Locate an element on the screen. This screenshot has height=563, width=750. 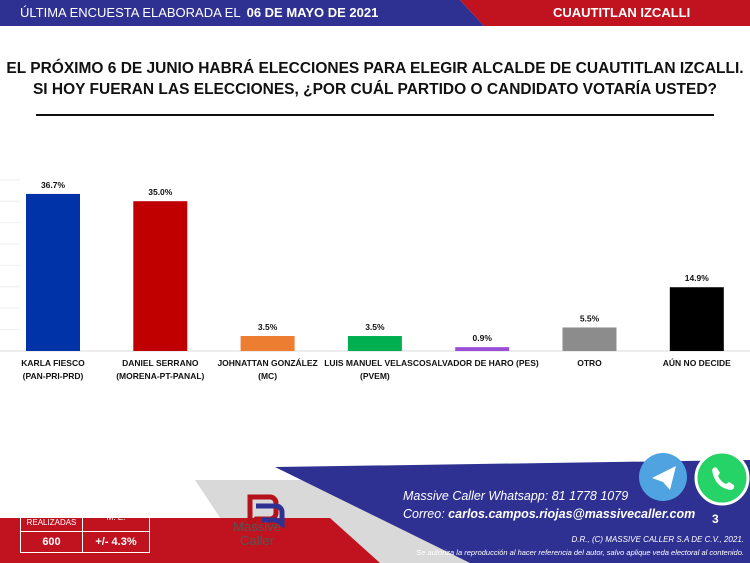
category-label: LUIS MANUEL VELASCO (PVEM) is located at coordinates (375, 370).